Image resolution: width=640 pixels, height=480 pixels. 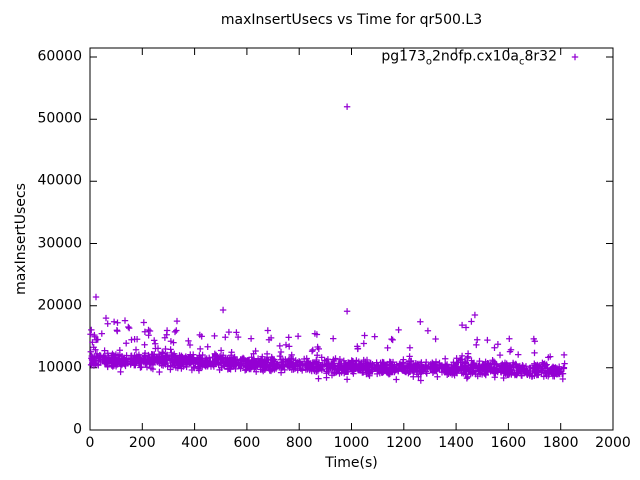 I want to click on legend-series-label: pg173o2nofp.cx10ac8r32, so click(x=469, y=58).